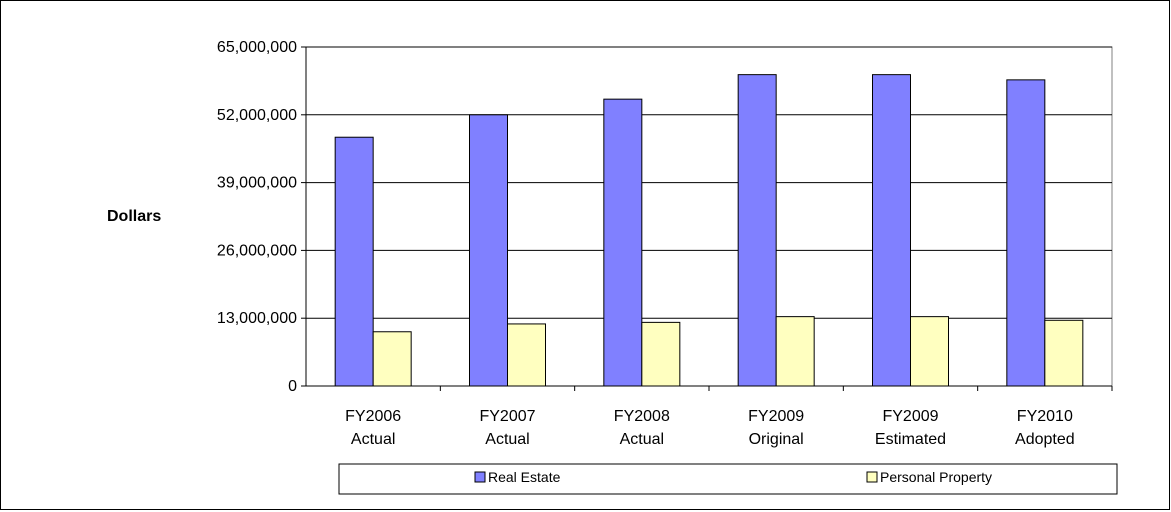 The height and width of the screenshot is (512, 1171). Describe the element at coordinates (642, 416) in the screenshot. I see `x-category-label: FY2008` at that location.